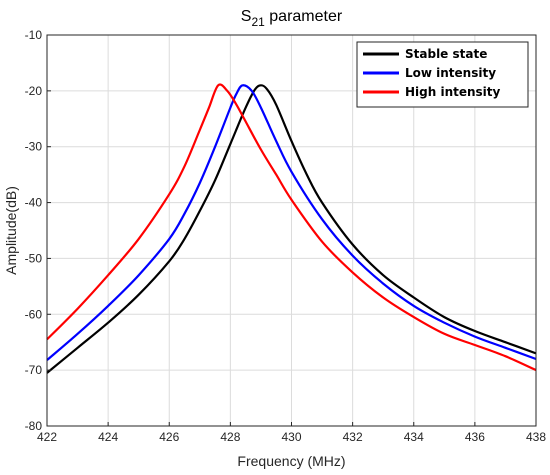 The width and height of the screenshot is (550, 475). I want to click on x-tick-label: 426, so click(169, 437).